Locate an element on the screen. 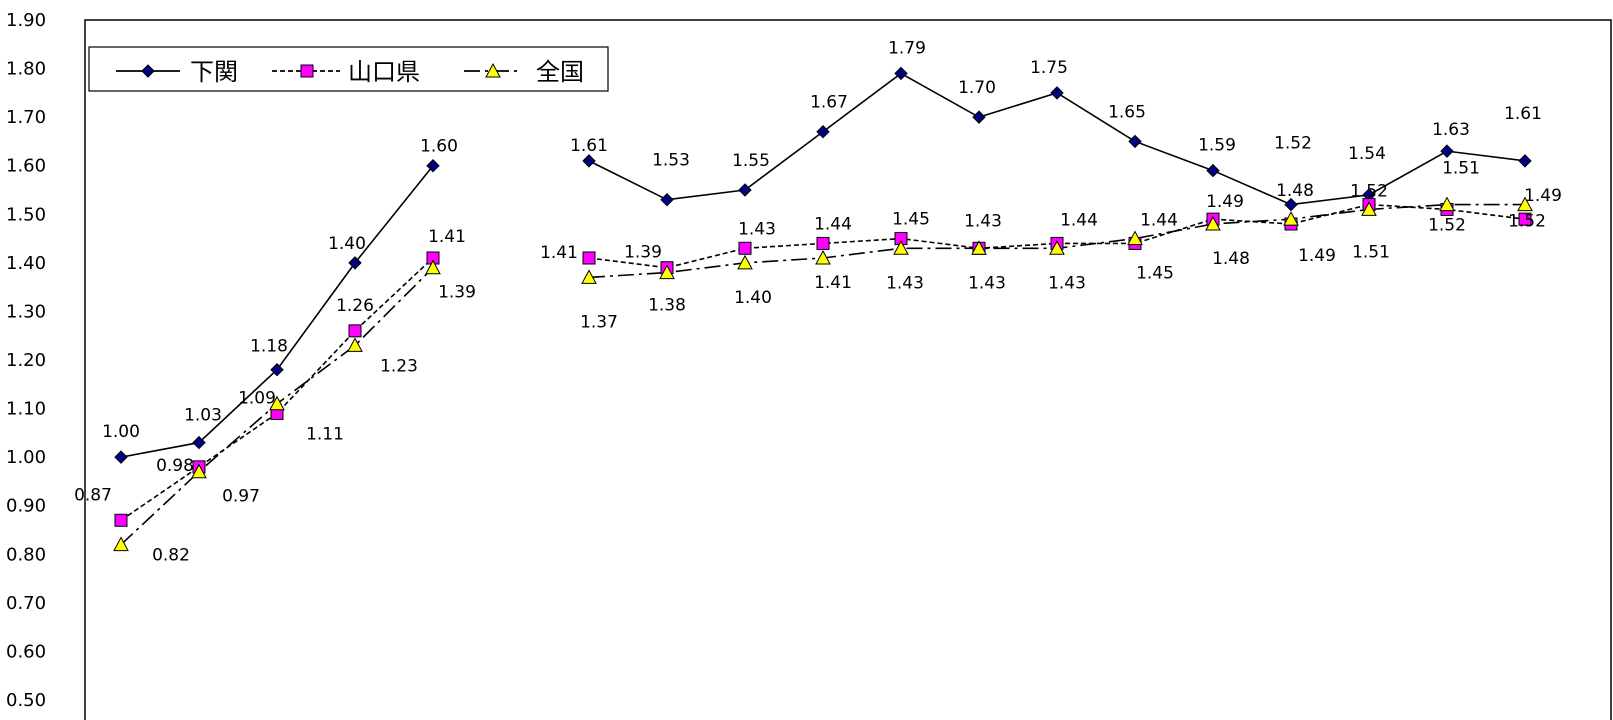  y-tick-label: 1.50 is located at coordinates (26, 214).